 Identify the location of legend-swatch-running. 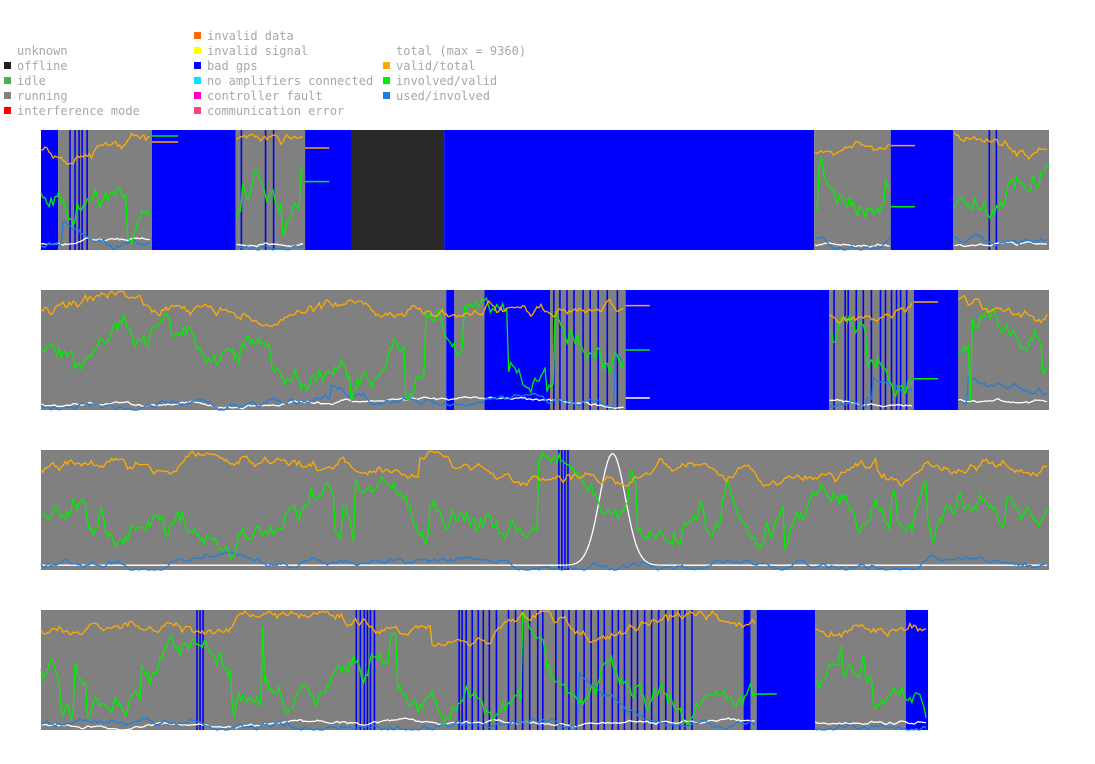
(7, 95).